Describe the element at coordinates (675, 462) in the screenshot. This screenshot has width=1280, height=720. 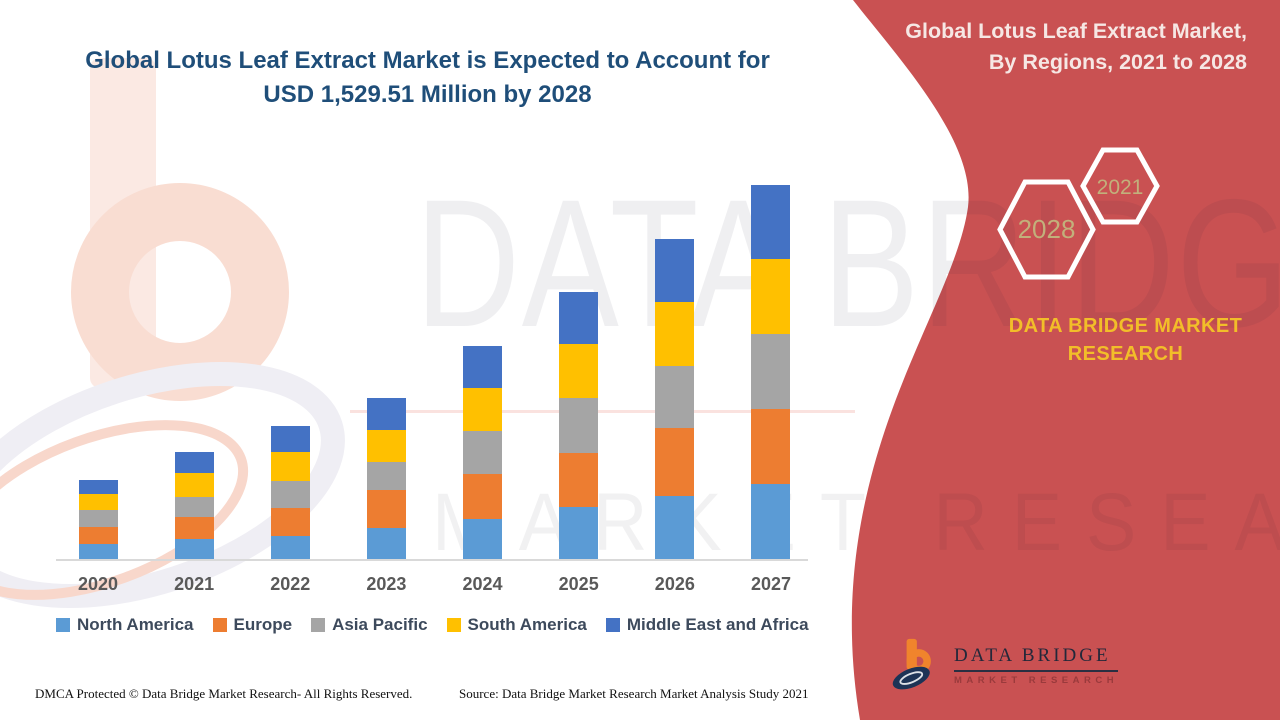
I see `bar-segment-2026-europe` at that location.